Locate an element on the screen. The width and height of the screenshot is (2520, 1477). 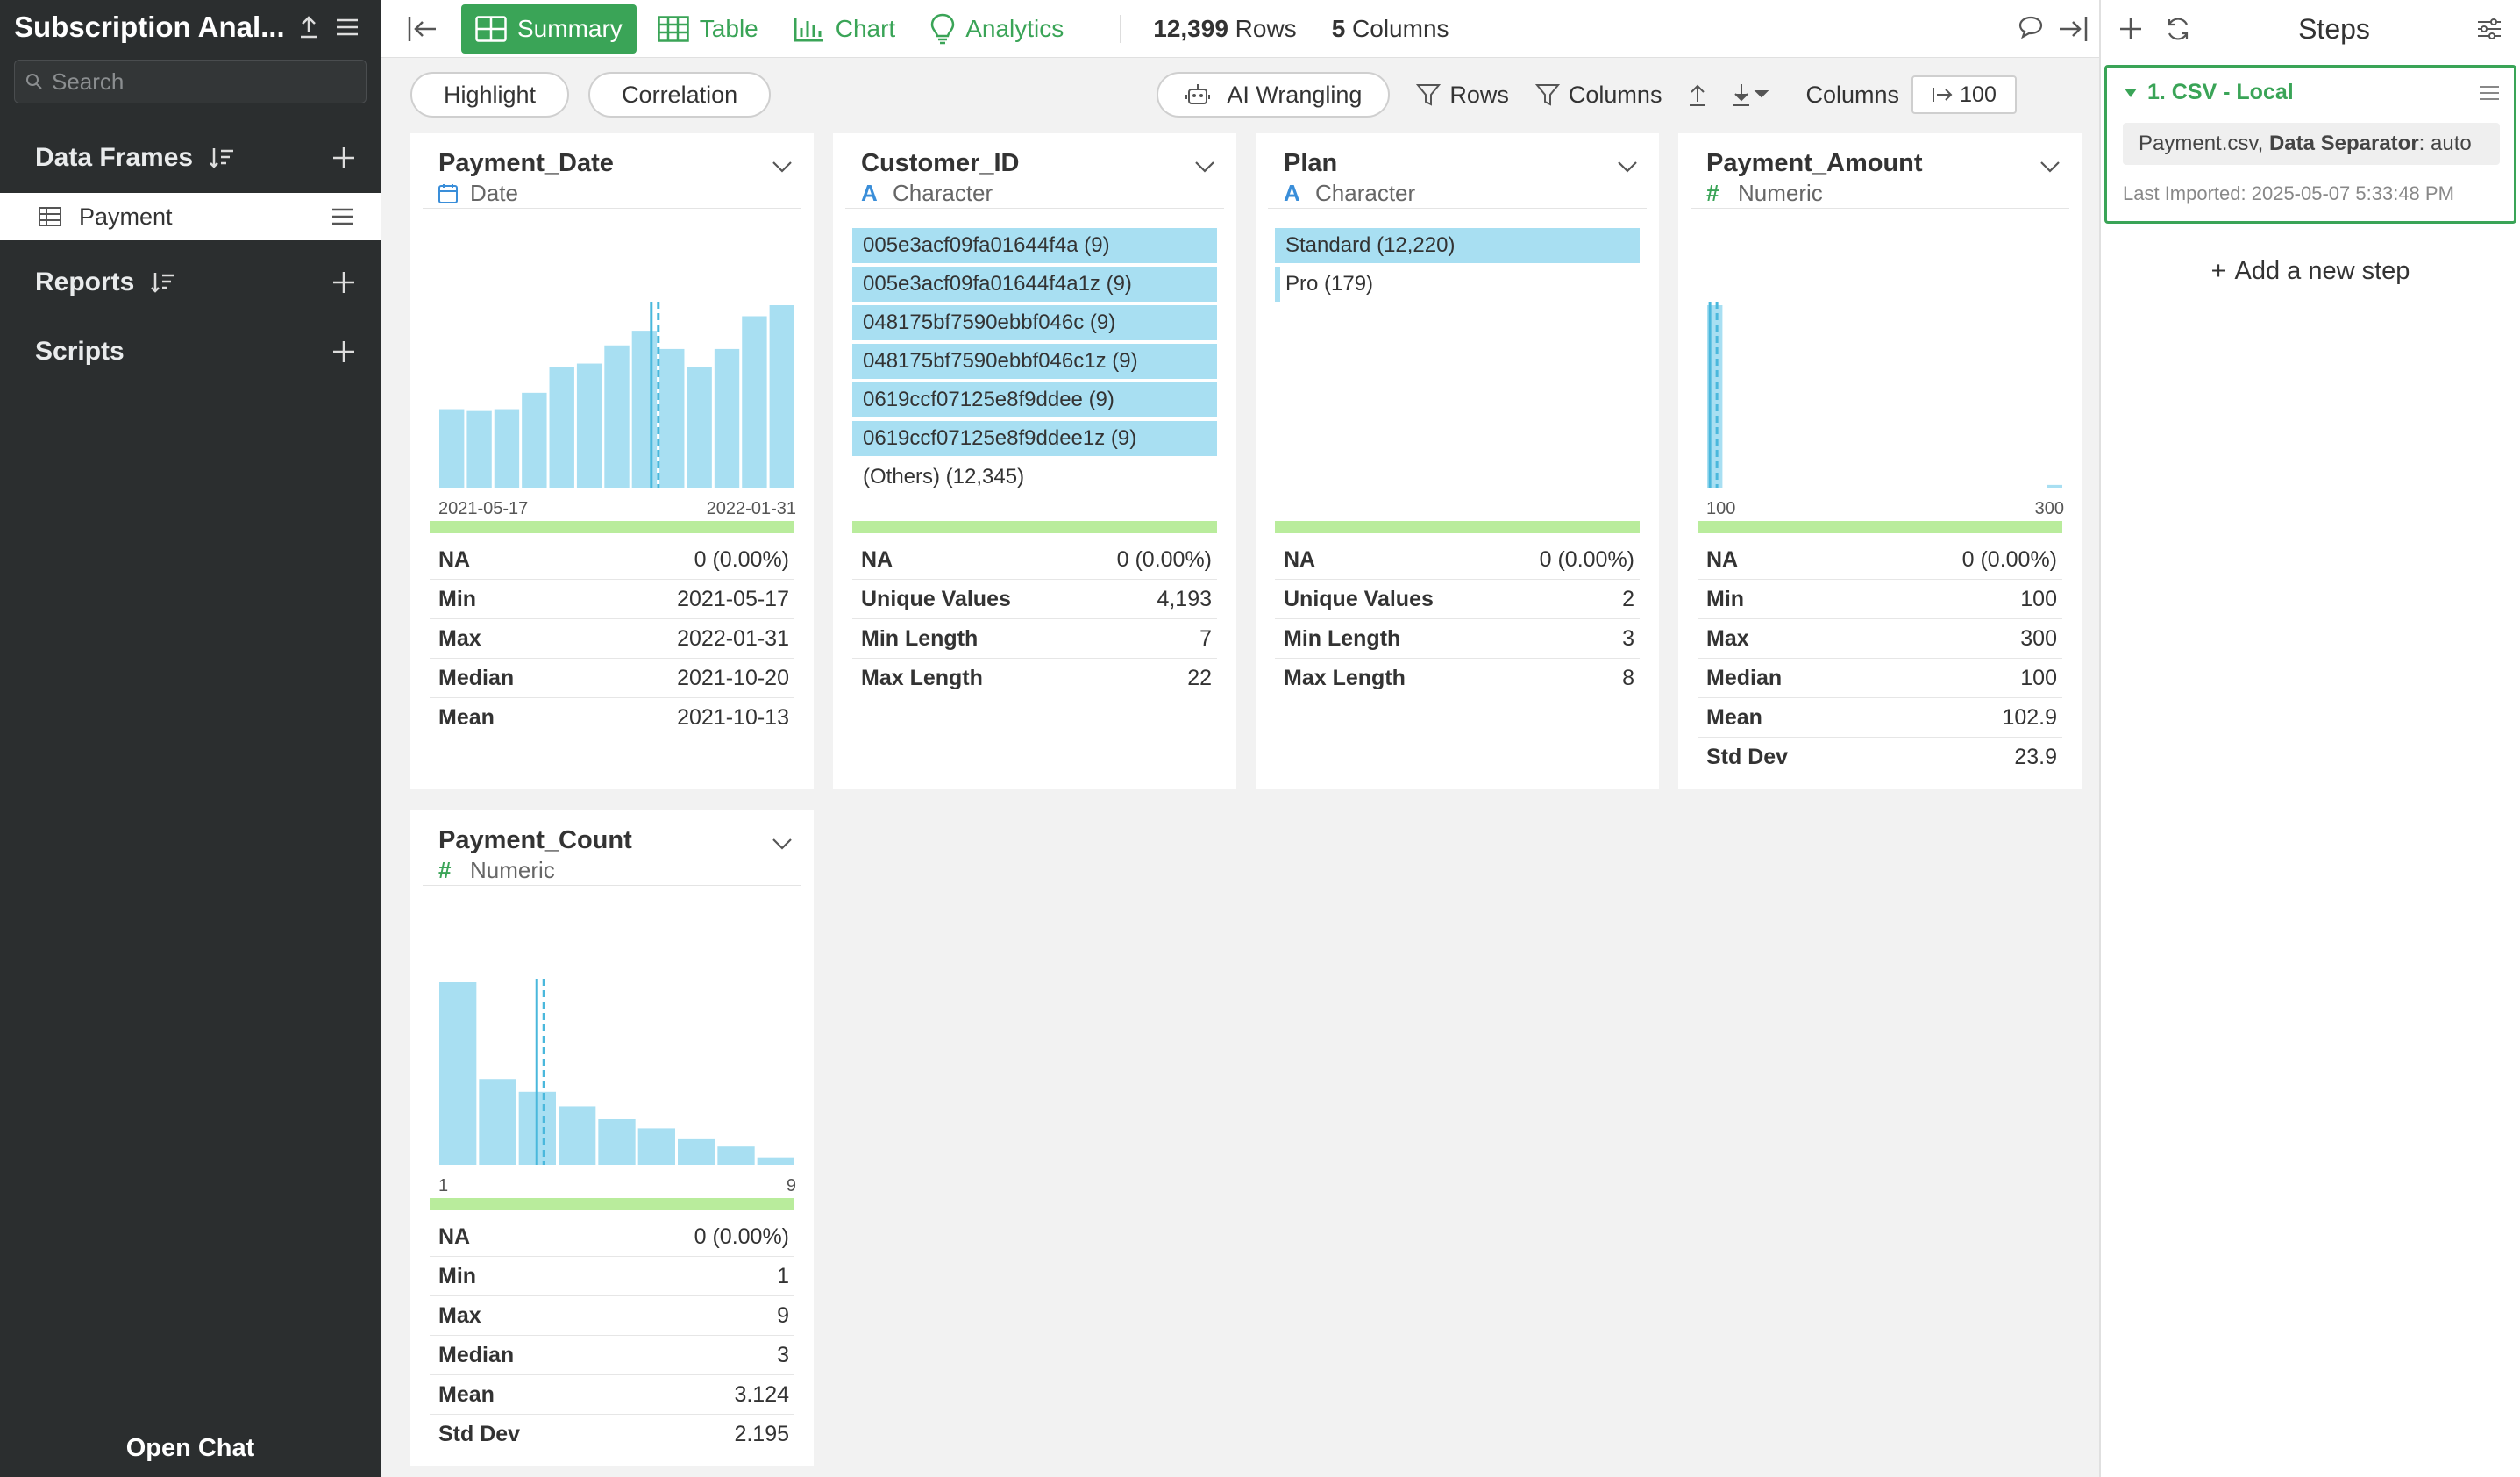
stat-value: 9 is located at coordinates (783, 1315).